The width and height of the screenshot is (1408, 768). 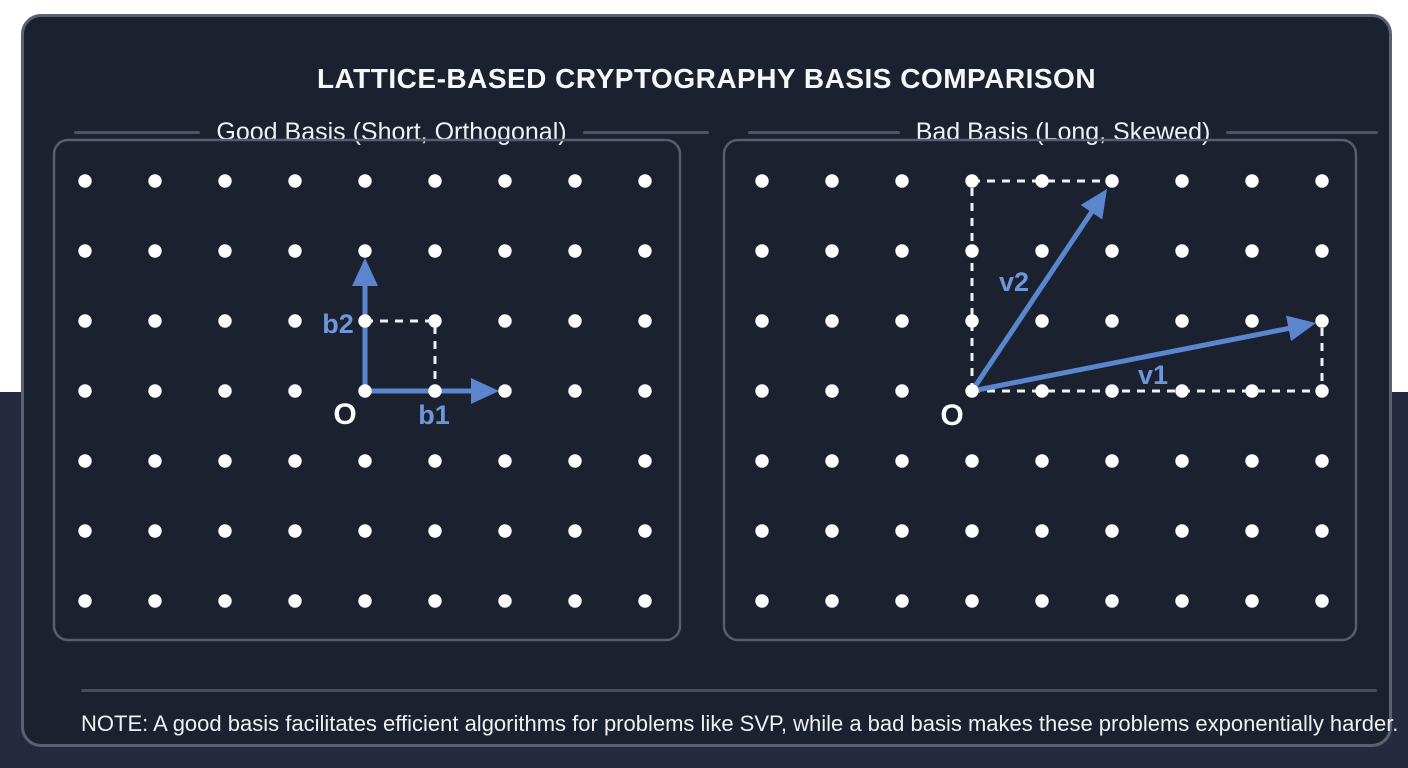 What do you see at coordinates (434, 415) in the screenshot?
I see `vector-b1-label: b1` at bounding box center [434, 415].